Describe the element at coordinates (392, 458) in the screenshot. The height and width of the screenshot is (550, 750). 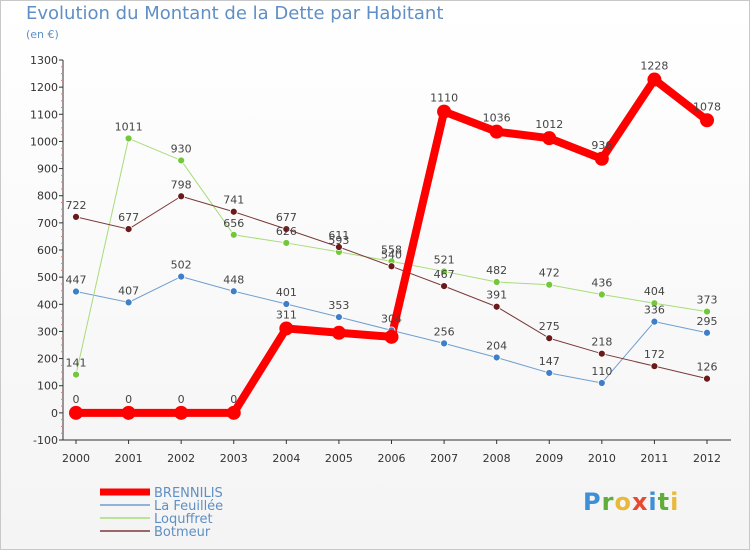
I see `x-tick-label: 2006` at that location.